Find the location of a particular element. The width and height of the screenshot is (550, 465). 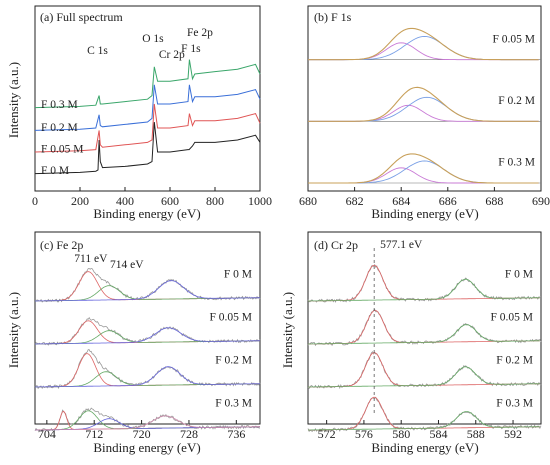

panel-c-xtick-label-0: 704 is located at coordinates (47, 434).